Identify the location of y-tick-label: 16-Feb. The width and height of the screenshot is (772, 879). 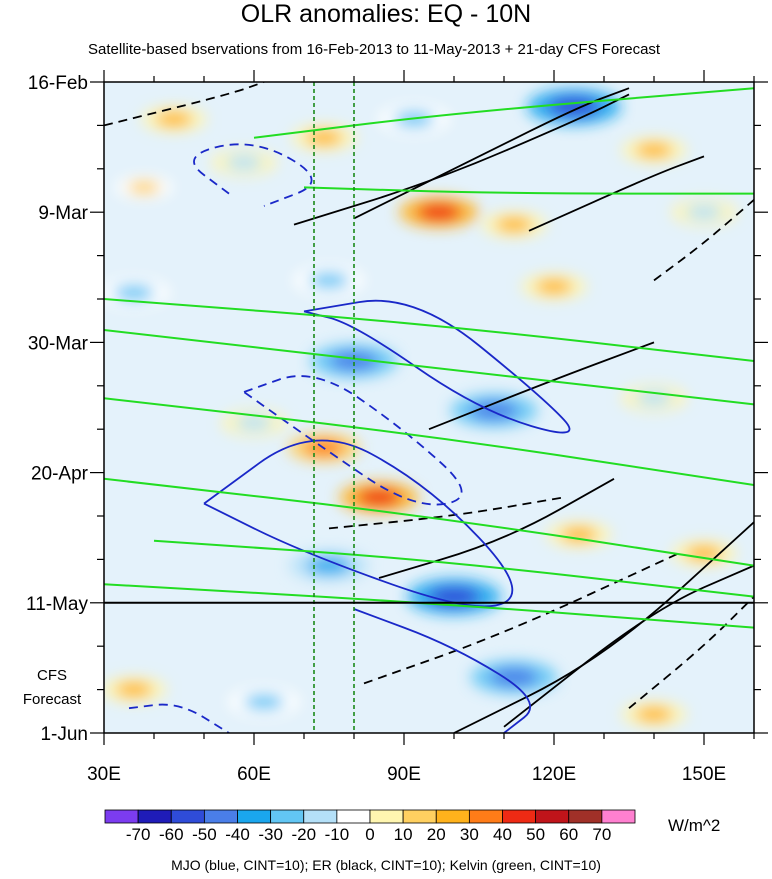
(58, 83).